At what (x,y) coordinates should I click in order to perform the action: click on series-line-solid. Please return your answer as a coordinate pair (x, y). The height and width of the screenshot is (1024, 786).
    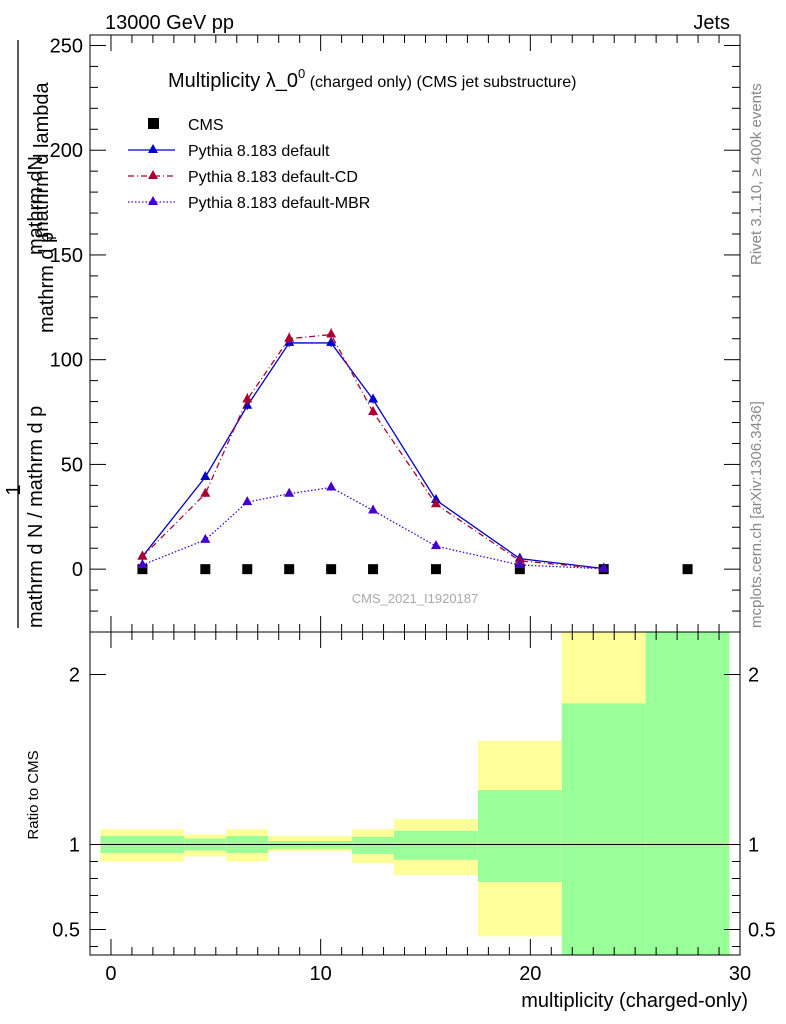
    Looking at the image, I should click on (372, 456).